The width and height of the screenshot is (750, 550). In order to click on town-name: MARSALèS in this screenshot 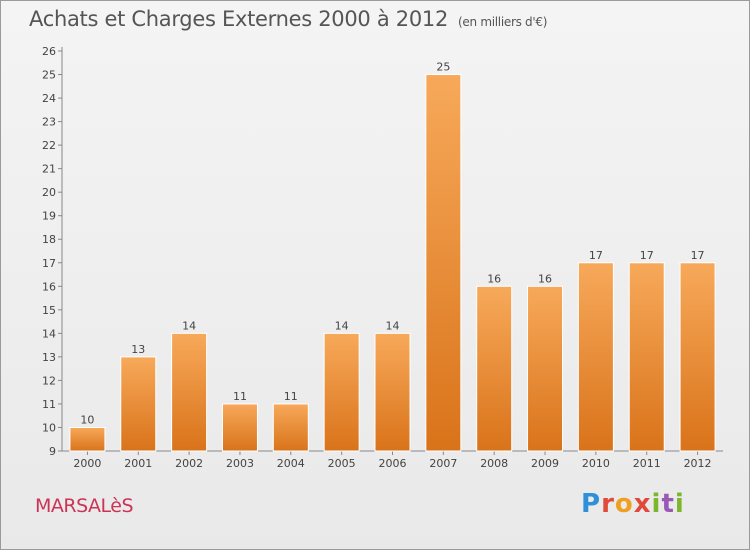, I will do `click(84, 506)`.